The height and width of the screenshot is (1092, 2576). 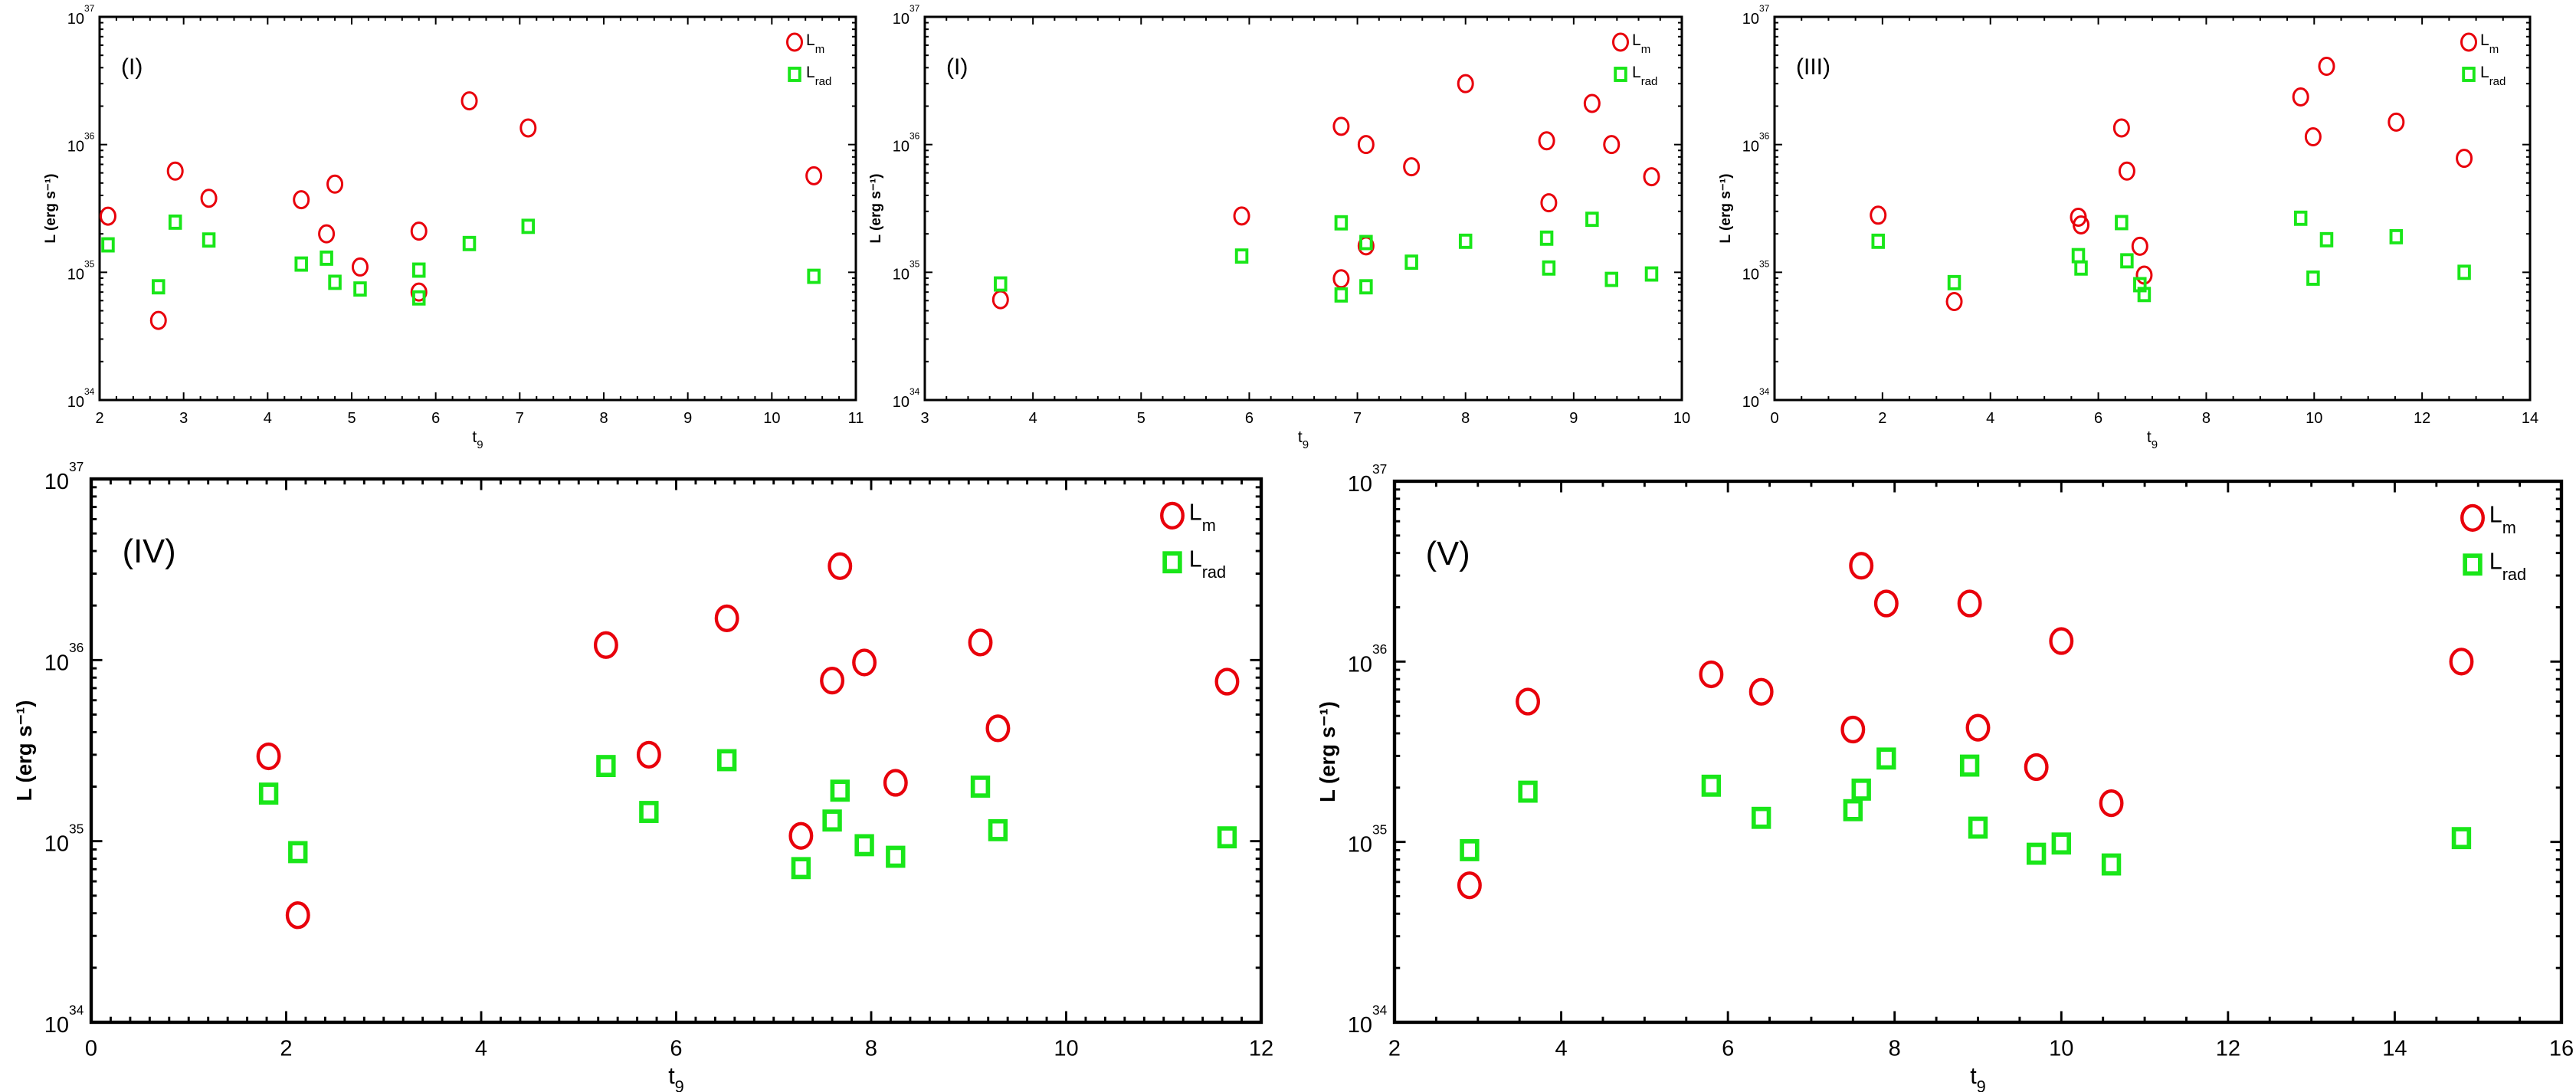 I want to click on axis-ticks, so click(x=478, y=208).